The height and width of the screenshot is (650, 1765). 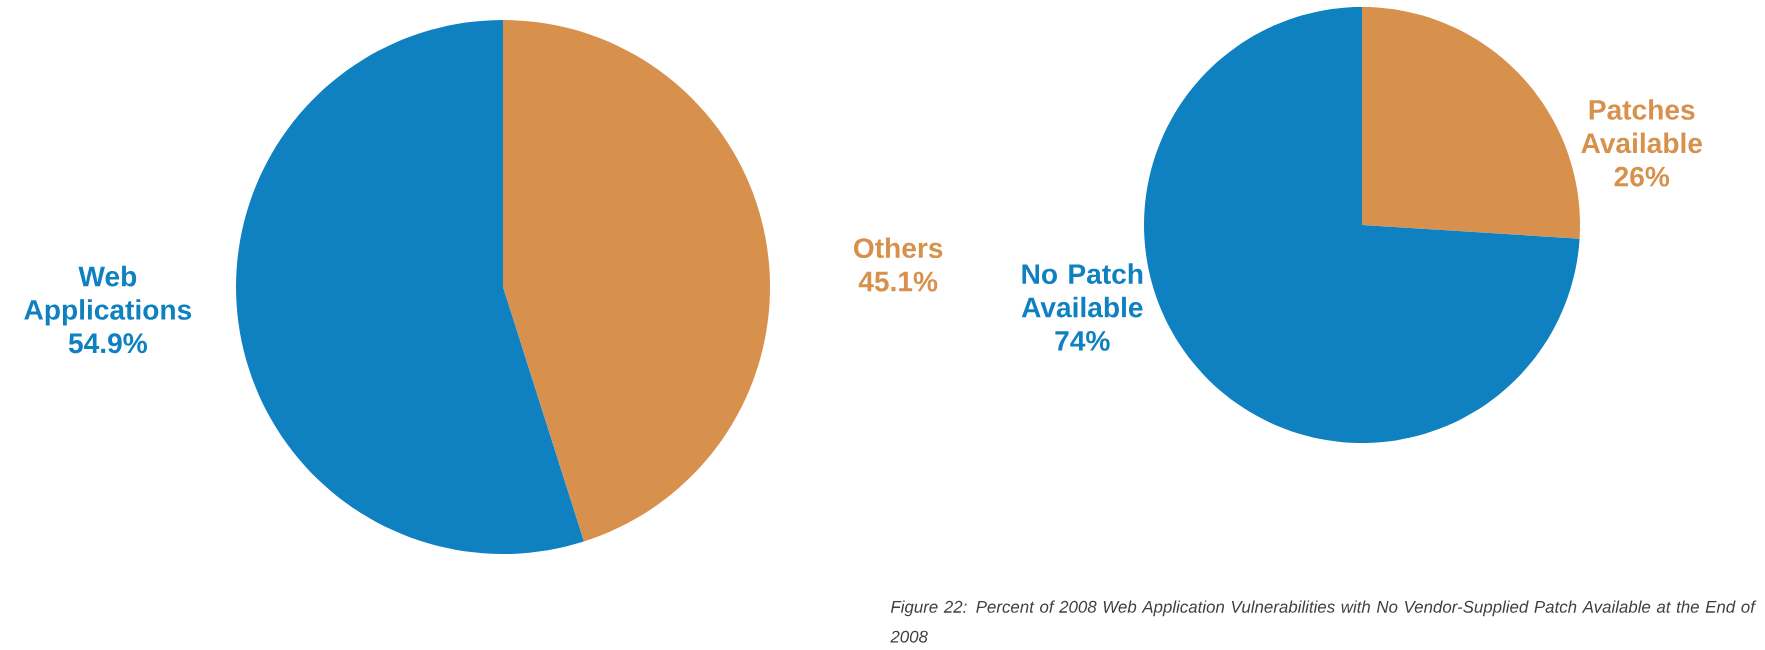 I want to click on caption: Figure 22: Percent of 2008 Web Application Vulnerabilities with No Vendor-Supplied Patch Available at the End of 2008, so click(x=1323, y=621).